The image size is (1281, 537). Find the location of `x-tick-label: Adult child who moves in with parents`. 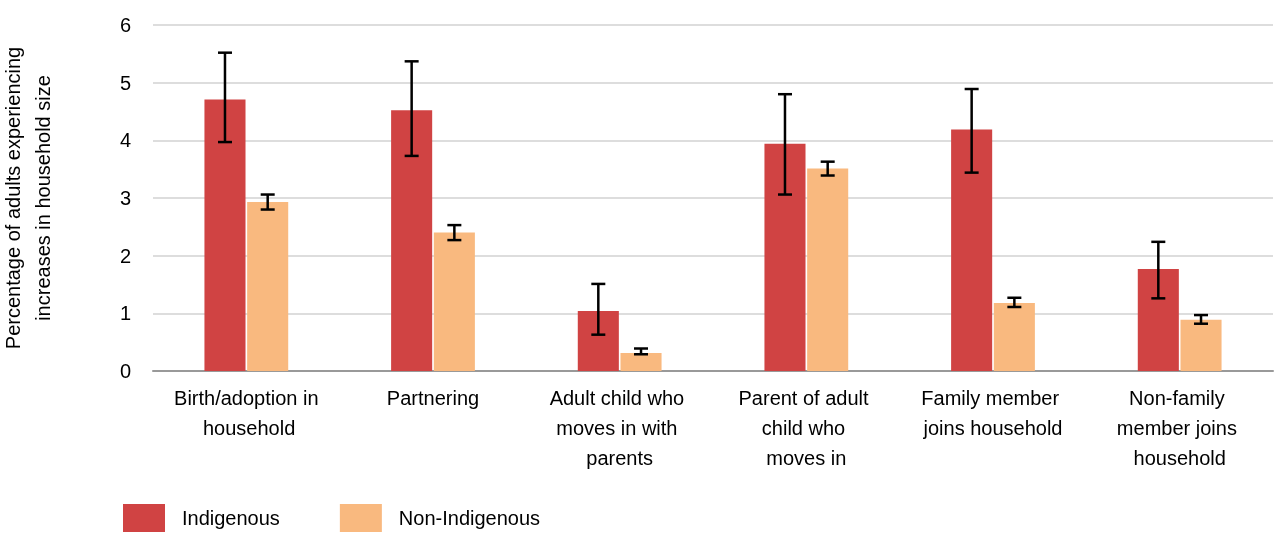

x-tick-label: Adult child who moves in with parents is located at coordinates (619, 428).